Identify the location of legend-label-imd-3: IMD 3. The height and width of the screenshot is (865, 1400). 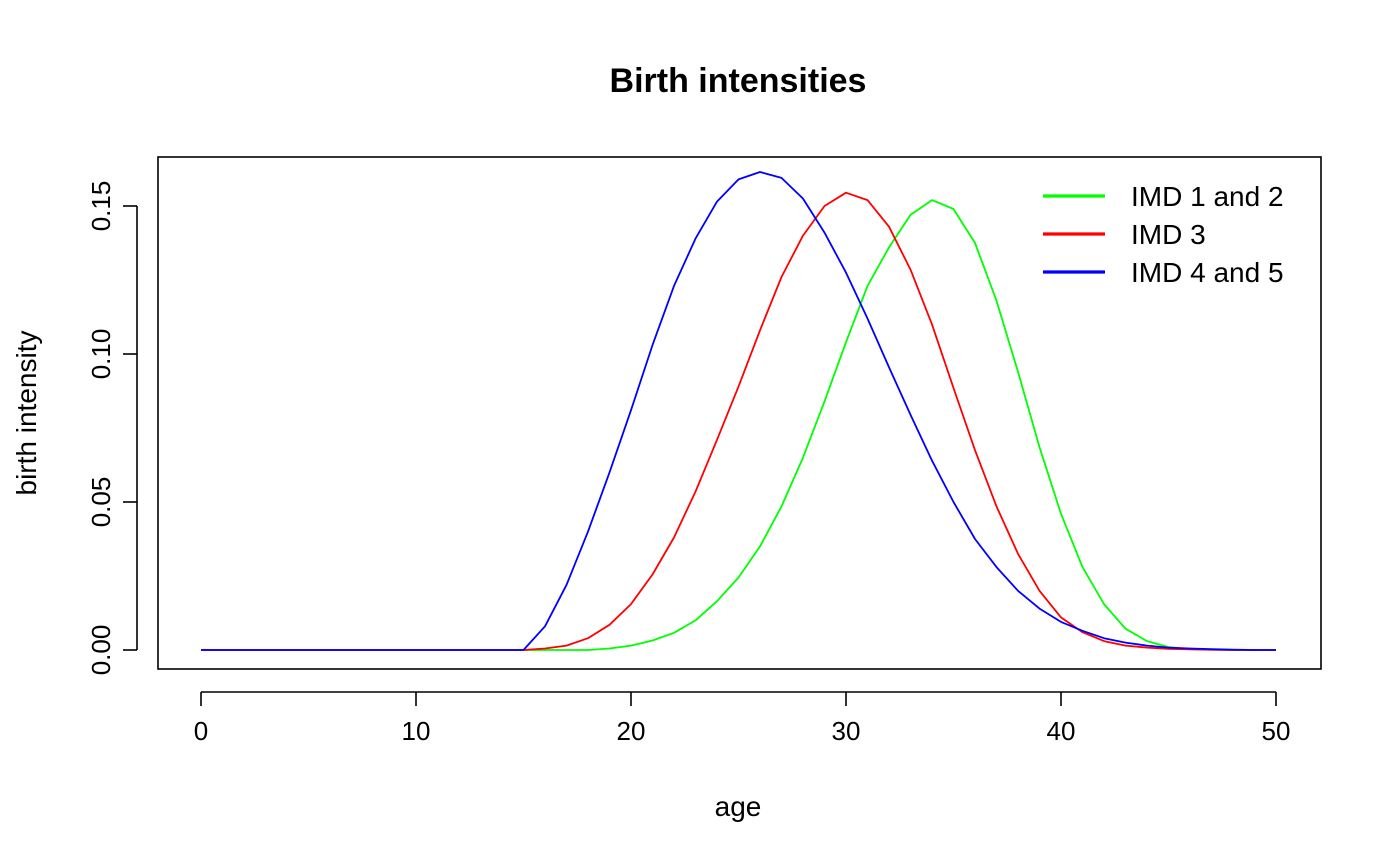
(1168, 234).